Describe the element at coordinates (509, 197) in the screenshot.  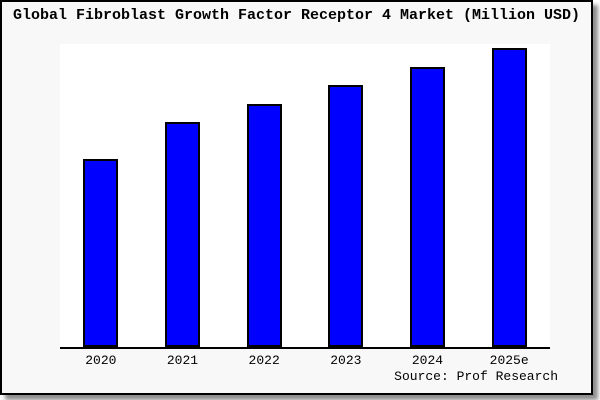
I see `bar-2025e` at that location.